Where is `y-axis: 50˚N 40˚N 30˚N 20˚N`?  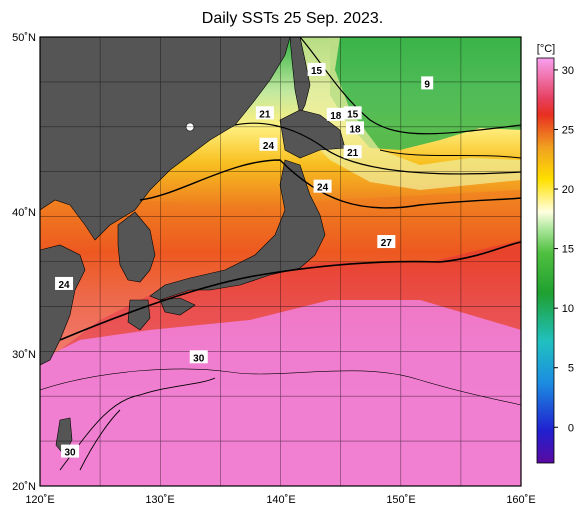 y-axis: 50˚N 40˚N 30˚N 20˚N is located at coordinates (24, 262).